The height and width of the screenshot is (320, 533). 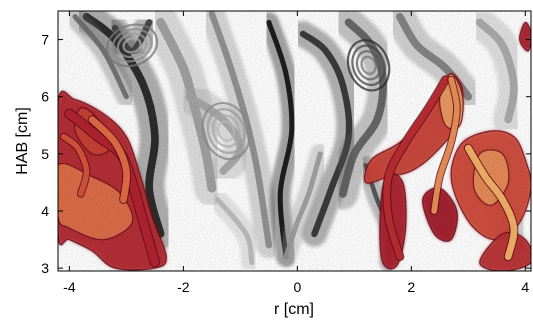 I want to click on y-tick-label: 4, so click(x=45, y=211).